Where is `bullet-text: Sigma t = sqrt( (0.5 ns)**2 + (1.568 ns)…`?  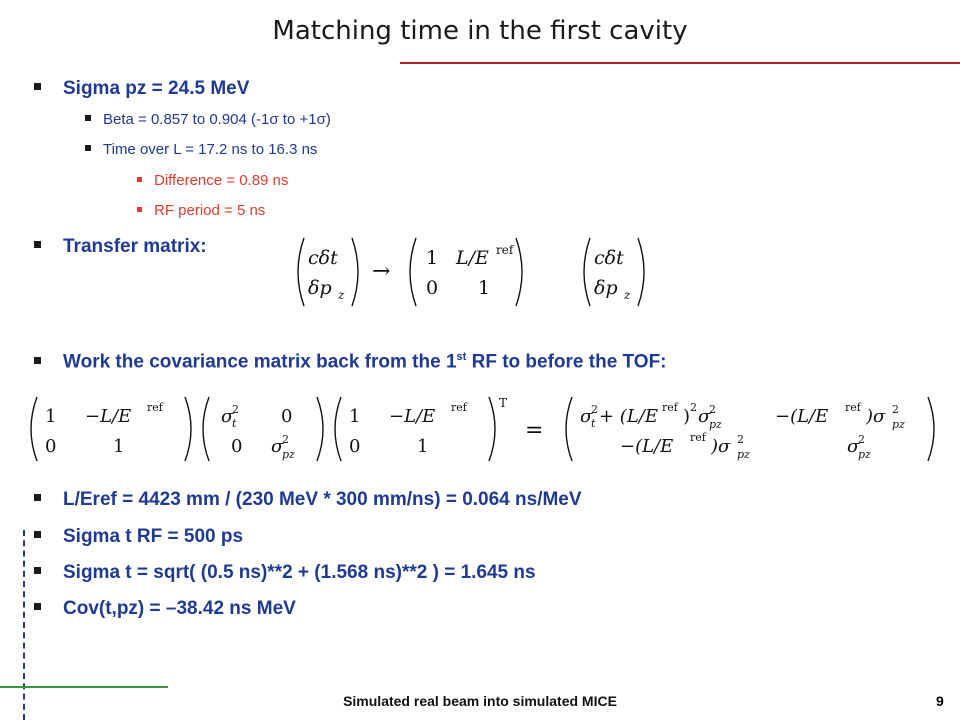 bullet-text: Sigma t = sqrt( (0.5 ns)**2 + (1.568 ns)… is located at coordinates (299, 572).